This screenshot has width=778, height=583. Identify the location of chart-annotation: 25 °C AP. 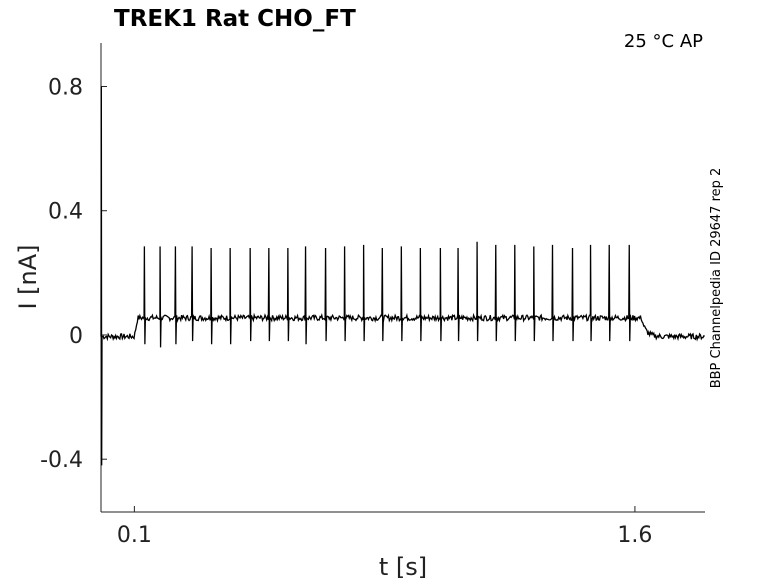
(663, 41).